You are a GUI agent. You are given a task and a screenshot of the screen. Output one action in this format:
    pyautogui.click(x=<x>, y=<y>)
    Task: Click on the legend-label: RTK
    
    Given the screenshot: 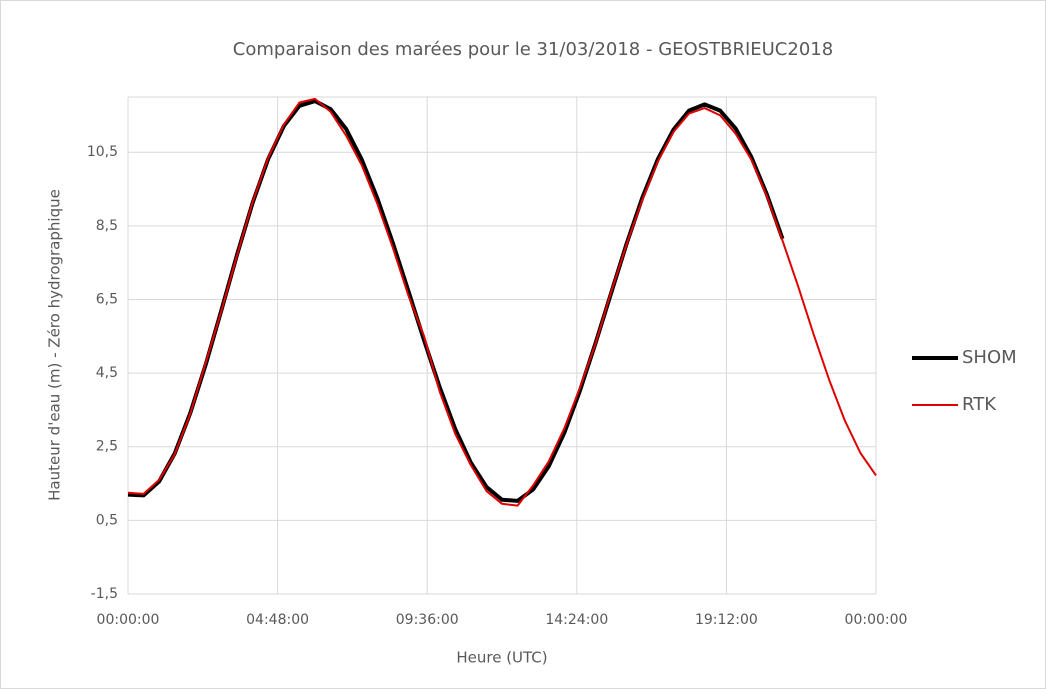 What is the action you would take?
    pyautogui.click(x=979, y=404)
    